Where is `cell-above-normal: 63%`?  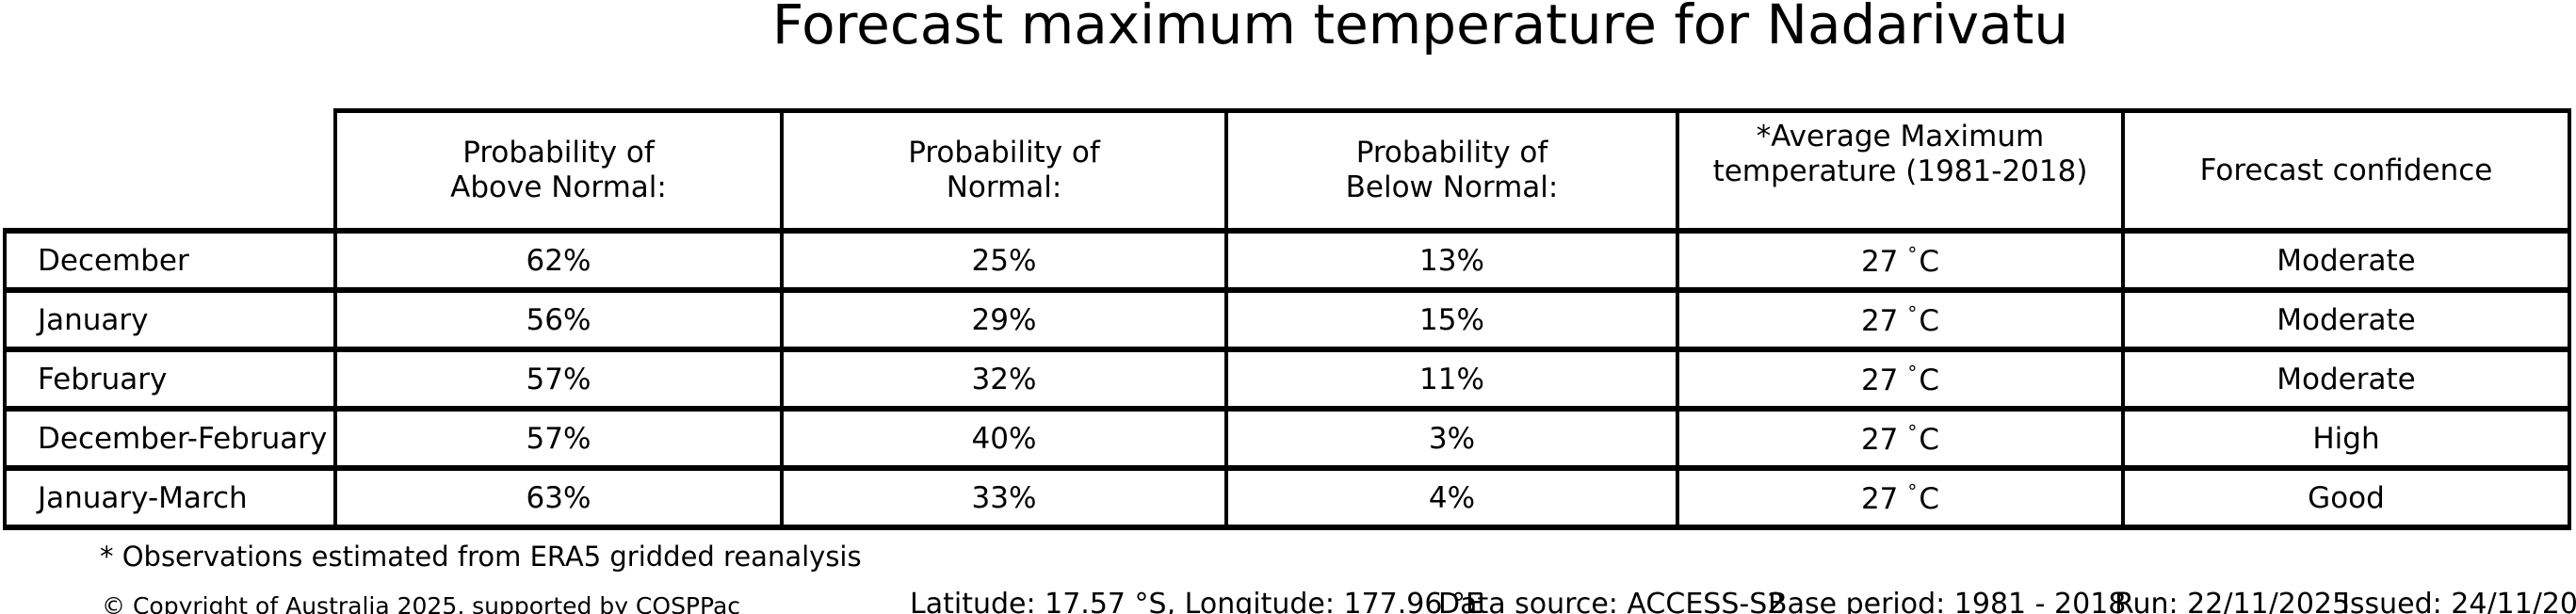 cell-above-normal: 63% is located at coordinates (558, 497).